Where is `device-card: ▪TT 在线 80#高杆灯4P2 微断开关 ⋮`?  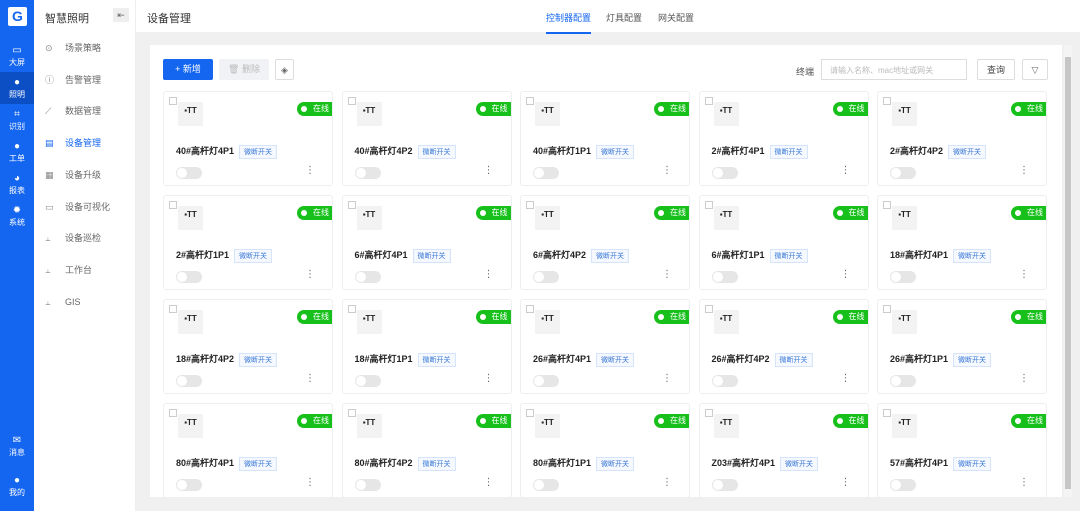
device-card: ▪TT 在线 80#高杆灯4P2 微断开关 ⋮ is located at coordinates (426, 450).